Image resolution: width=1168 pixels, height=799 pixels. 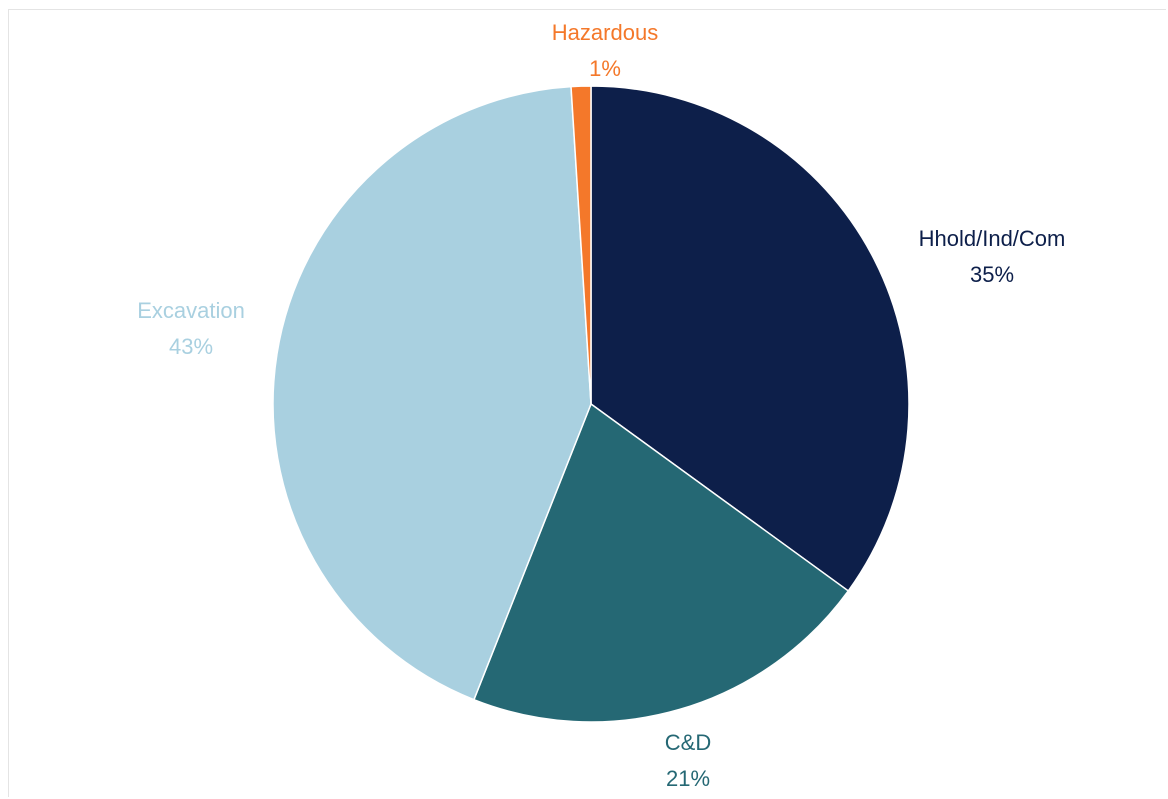 I want to click on pie-slice-c-d, so click(x=661, y=562).